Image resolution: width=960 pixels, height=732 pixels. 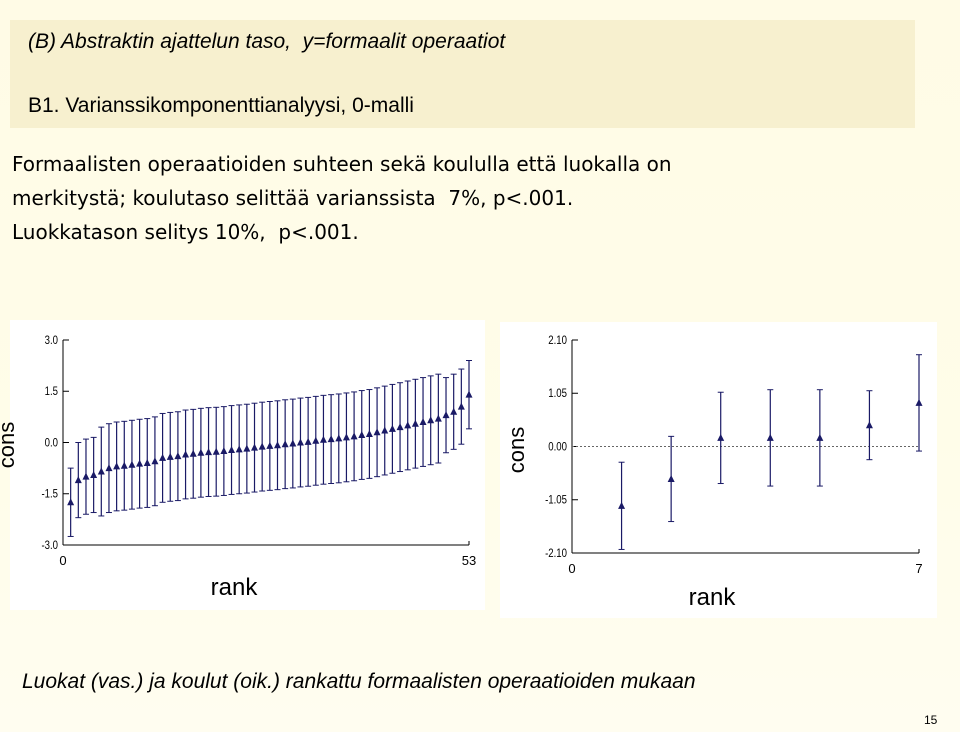 What do you see at coordinates (556, 500) in the screenshot?
I see `y-tick-label: -1.05` at bounding box center [556, 500].